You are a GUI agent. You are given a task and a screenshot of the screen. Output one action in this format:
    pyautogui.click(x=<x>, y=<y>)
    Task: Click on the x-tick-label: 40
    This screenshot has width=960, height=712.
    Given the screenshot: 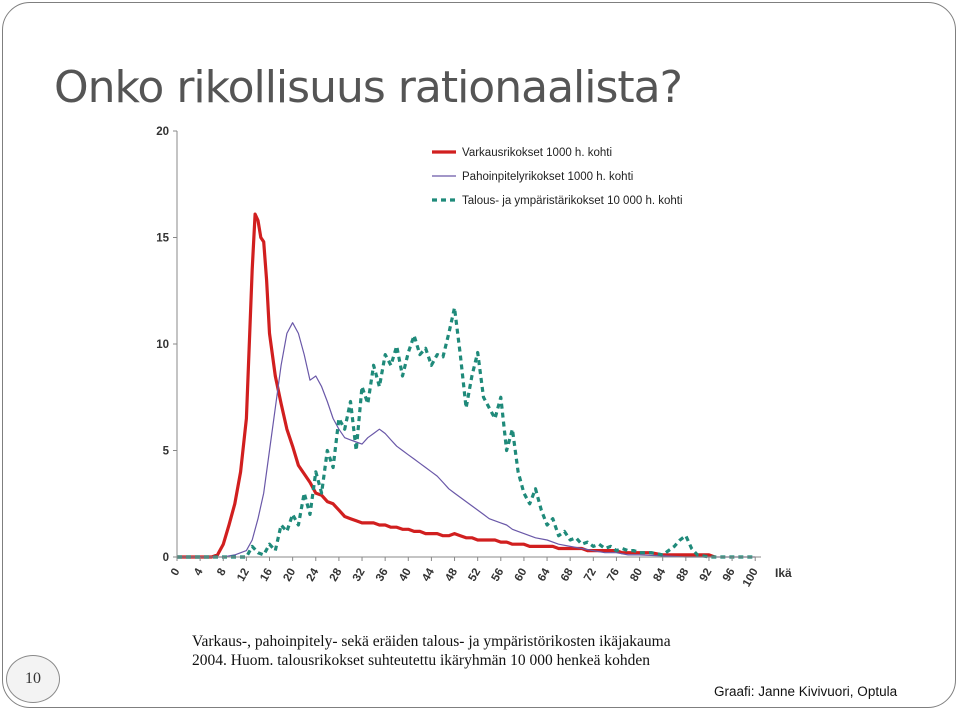 What is the action you would take?
    pyautogui.click(x=405, y=575)
    